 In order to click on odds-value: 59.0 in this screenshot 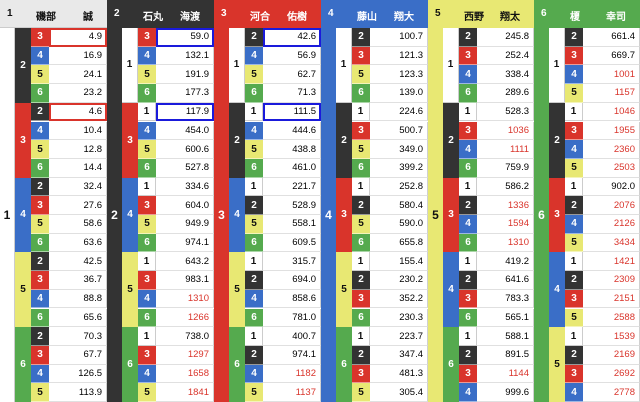, I will do `click(185, 37)`.